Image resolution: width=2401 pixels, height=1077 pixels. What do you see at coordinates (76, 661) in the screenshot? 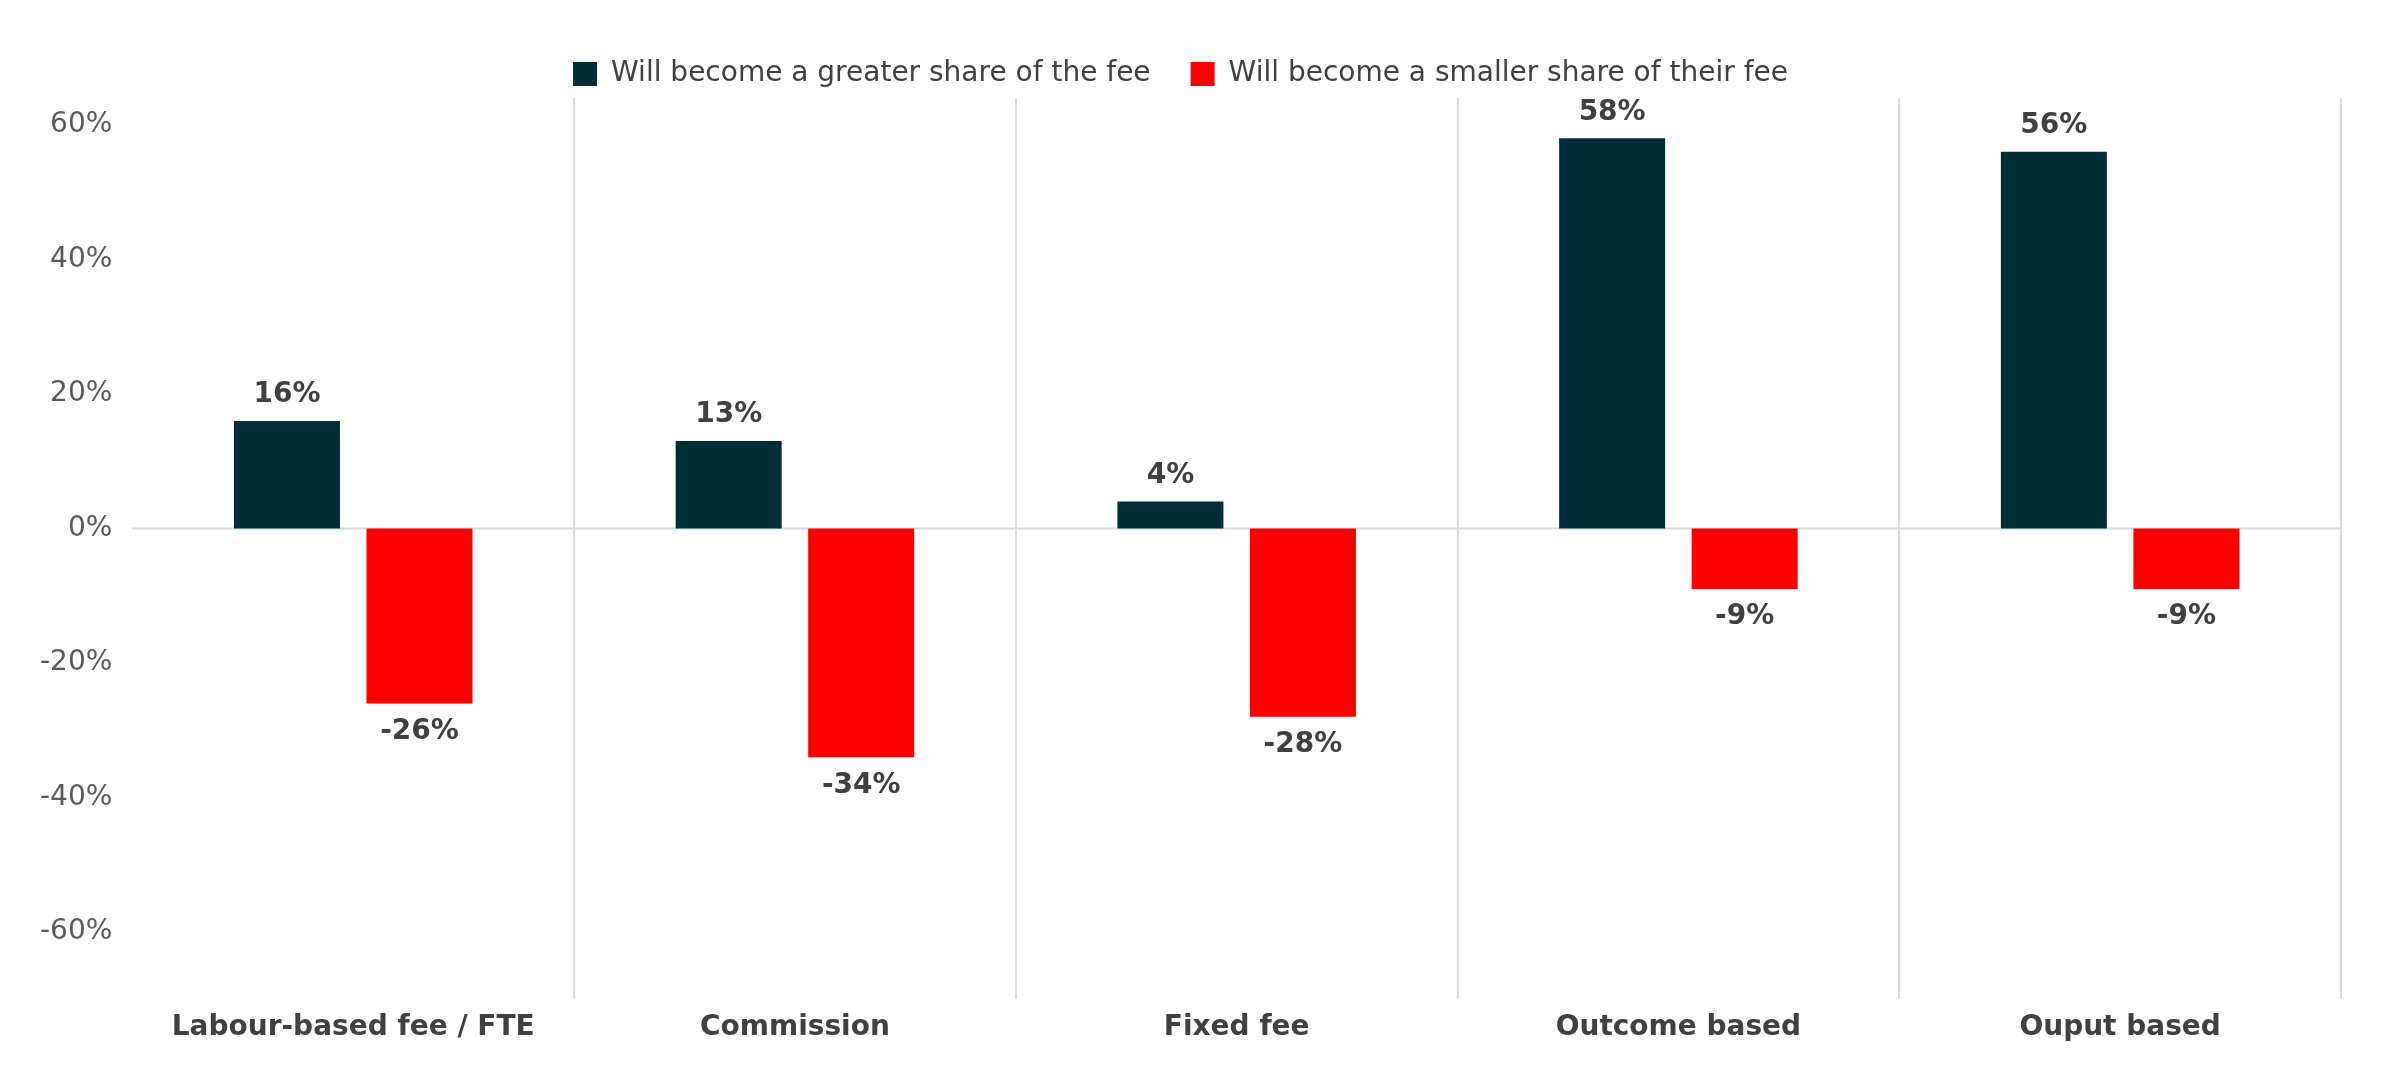
I see `y-tick-label: -20%` at bounding box center [76, 661].